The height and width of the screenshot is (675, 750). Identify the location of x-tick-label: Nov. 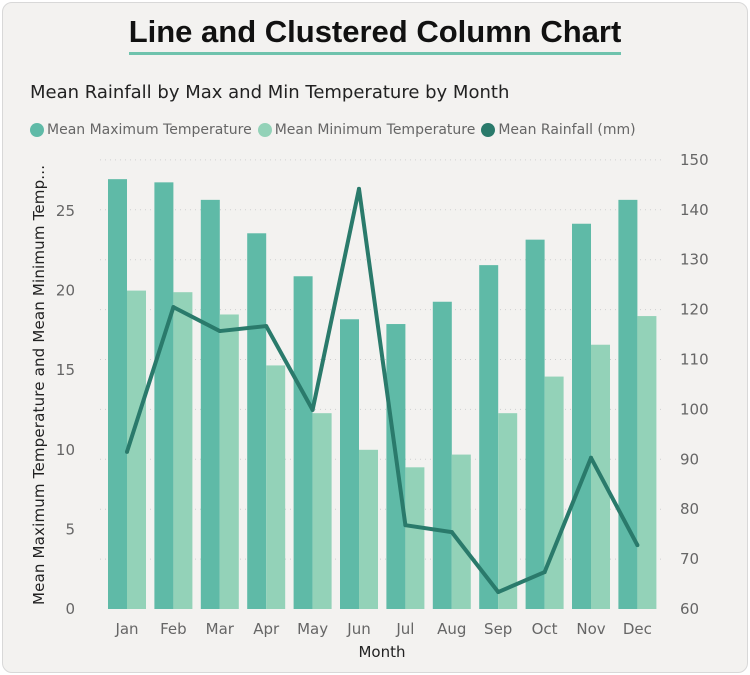
(590, 629).